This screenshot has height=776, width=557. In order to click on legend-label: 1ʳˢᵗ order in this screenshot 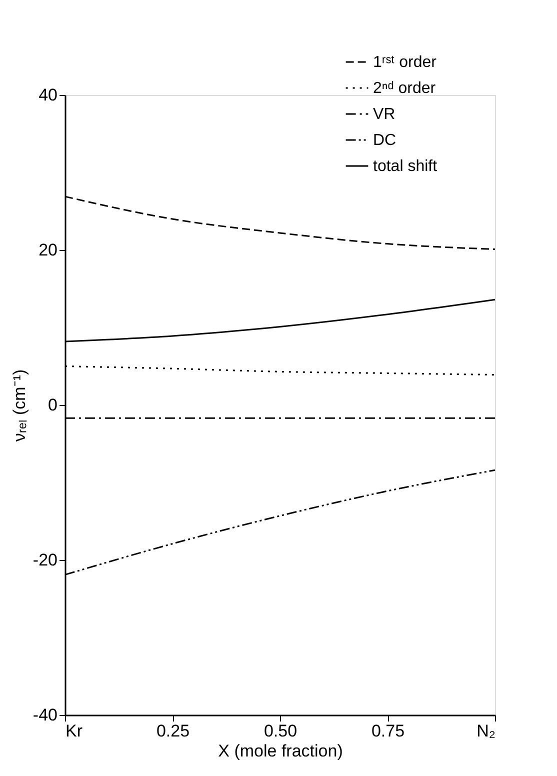, I will do `click(405, 62)`.